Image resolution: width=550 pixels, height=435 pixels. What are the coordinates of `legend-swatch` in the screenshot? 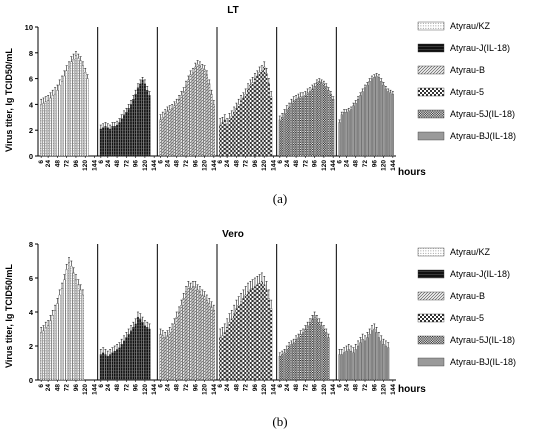 It's located at (431, 274).